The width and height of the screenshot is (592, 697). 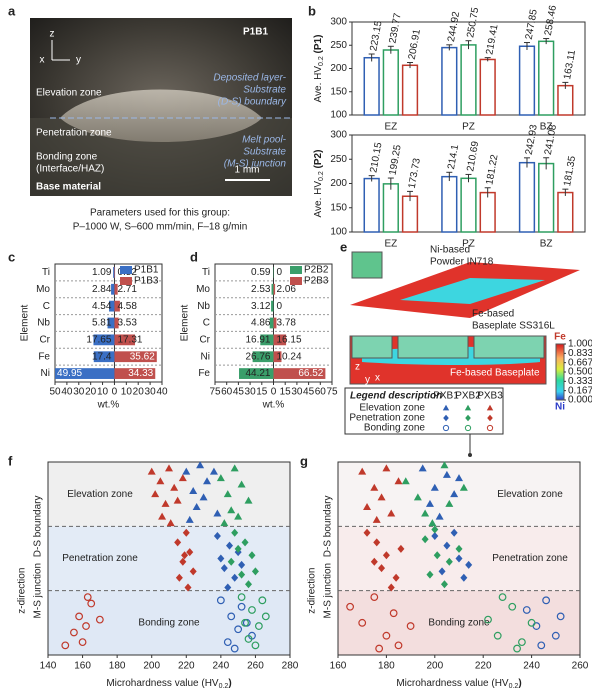 I want to click on y-axis-label-suffix: (P2), so click(x=318, y=161).